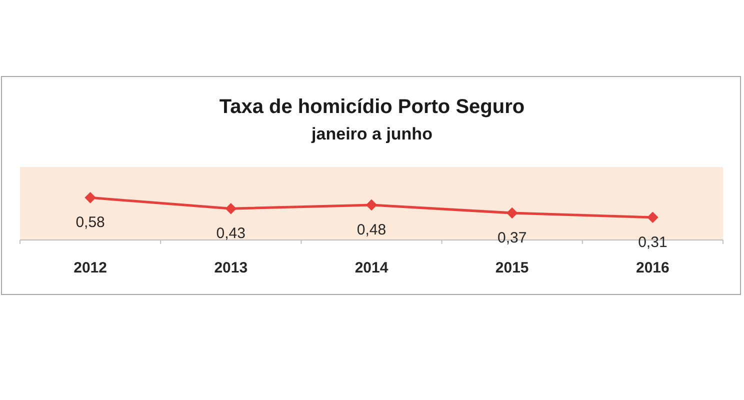 The width and height of the screenshot is (744, 400). I want to click on chart-subtitle: janeiro a junho, so click(371, 134).